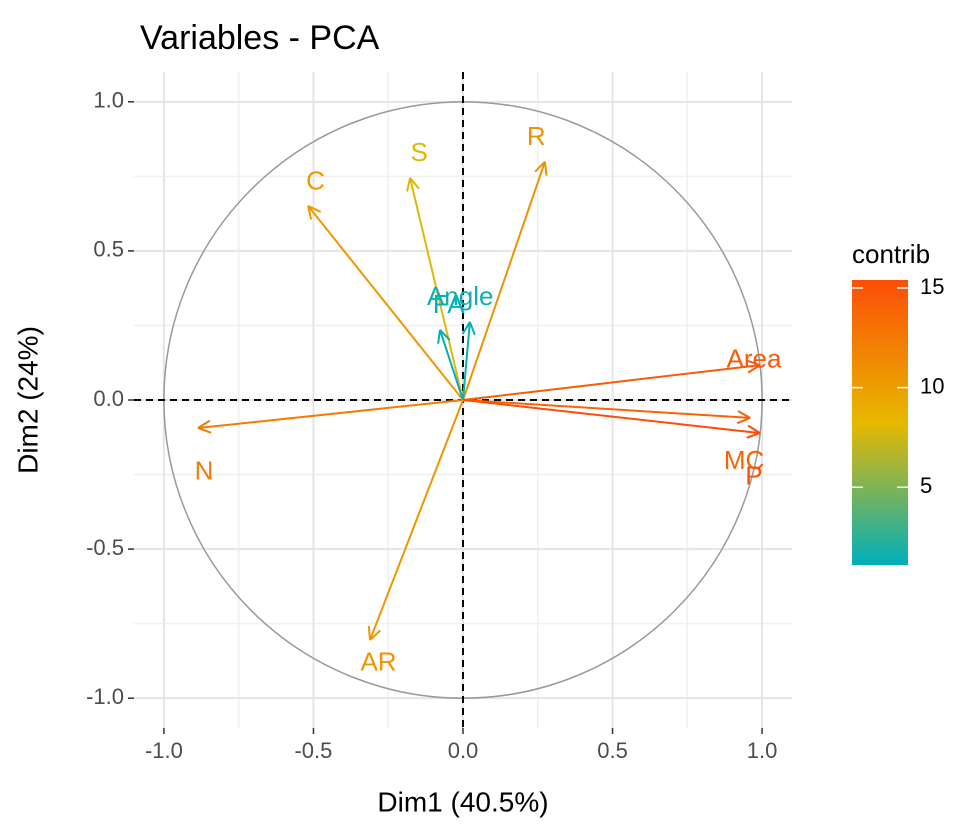 Image resolution: width=964 pixels, height=826 pixels. What do you see at coordinates (105, 547) in the screenshot?
I see `y-tick-label: -0.5` at bounding box center [105, 547].